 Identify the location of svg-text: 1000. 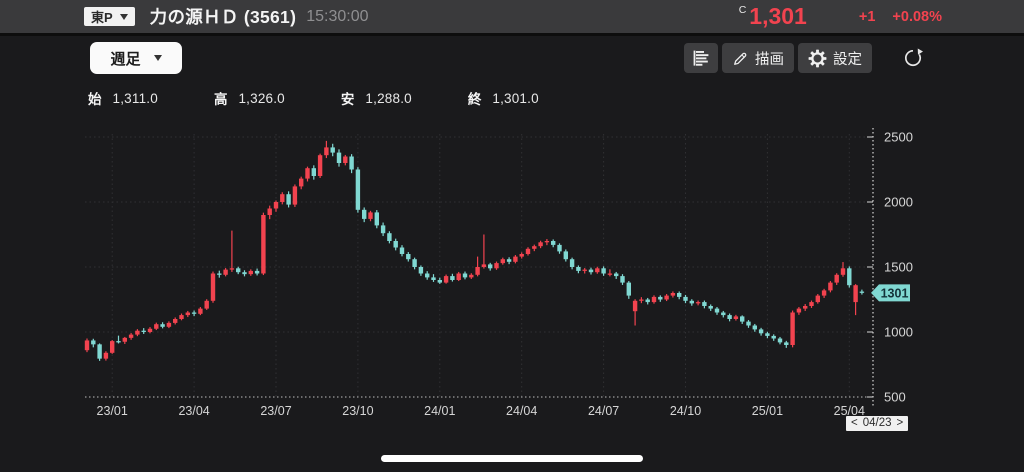
(898, 332).